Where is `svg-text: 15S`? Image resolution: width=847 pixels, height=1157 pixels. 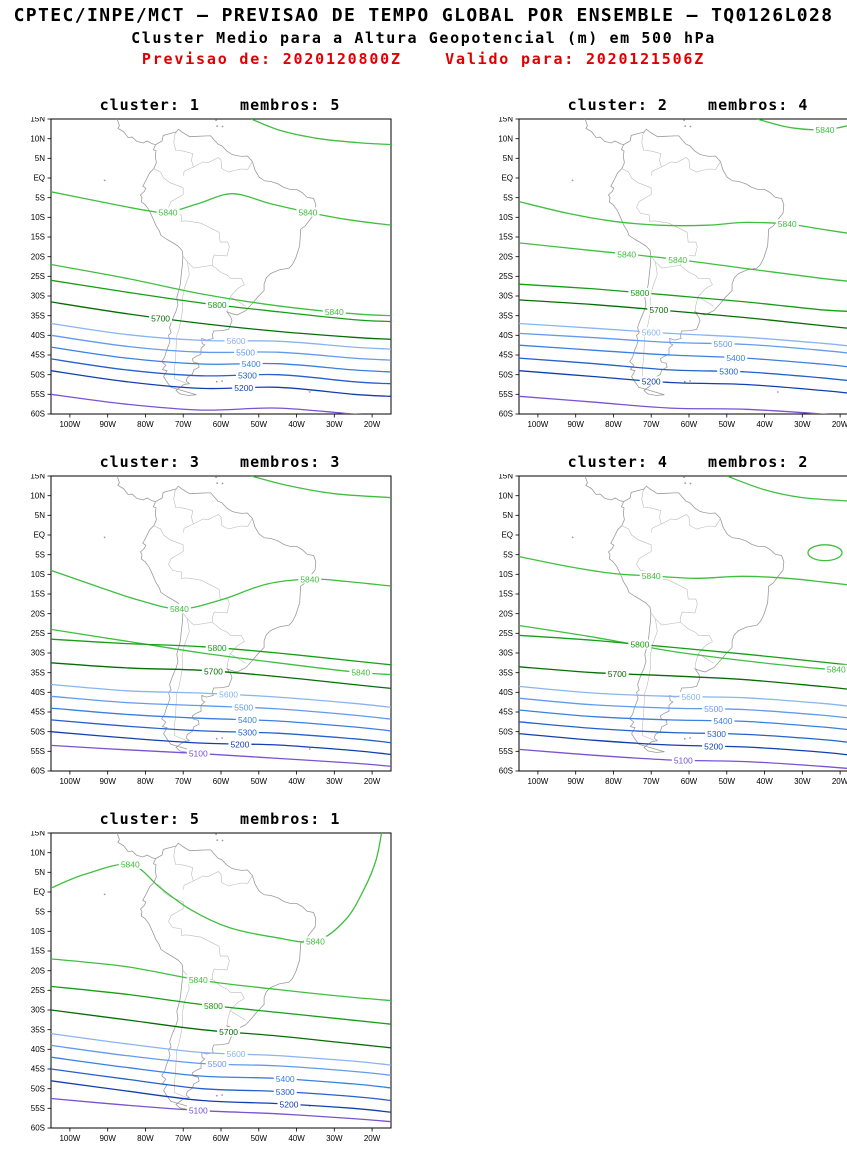 svg-text: 15S is located at coordinates (38, 594).